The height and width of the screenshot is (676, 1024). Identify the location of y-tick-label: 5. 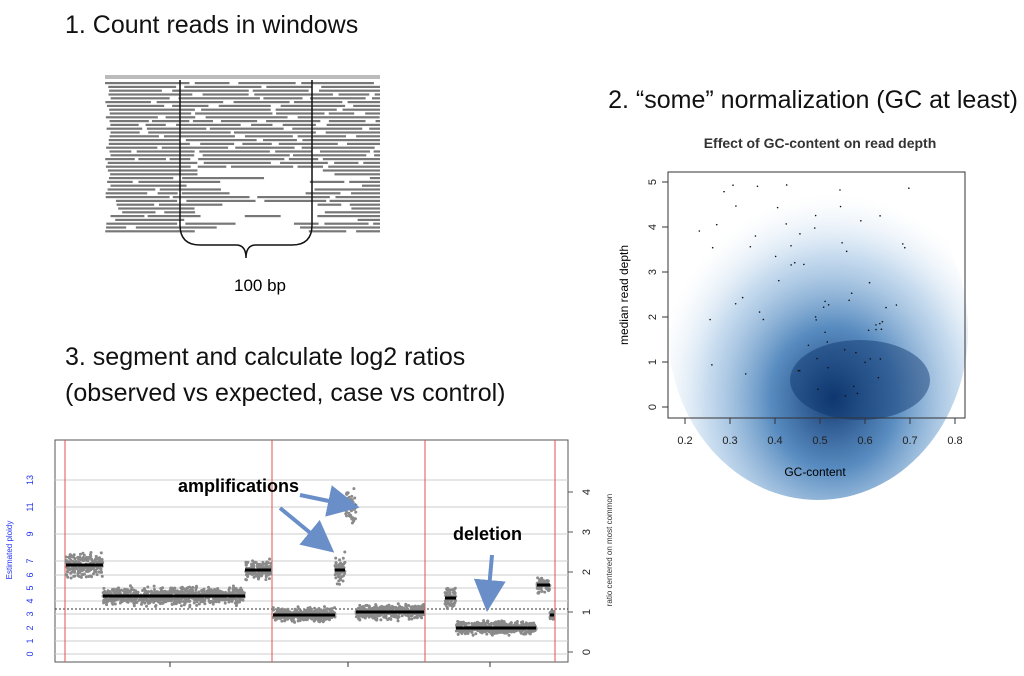
(653, 182).